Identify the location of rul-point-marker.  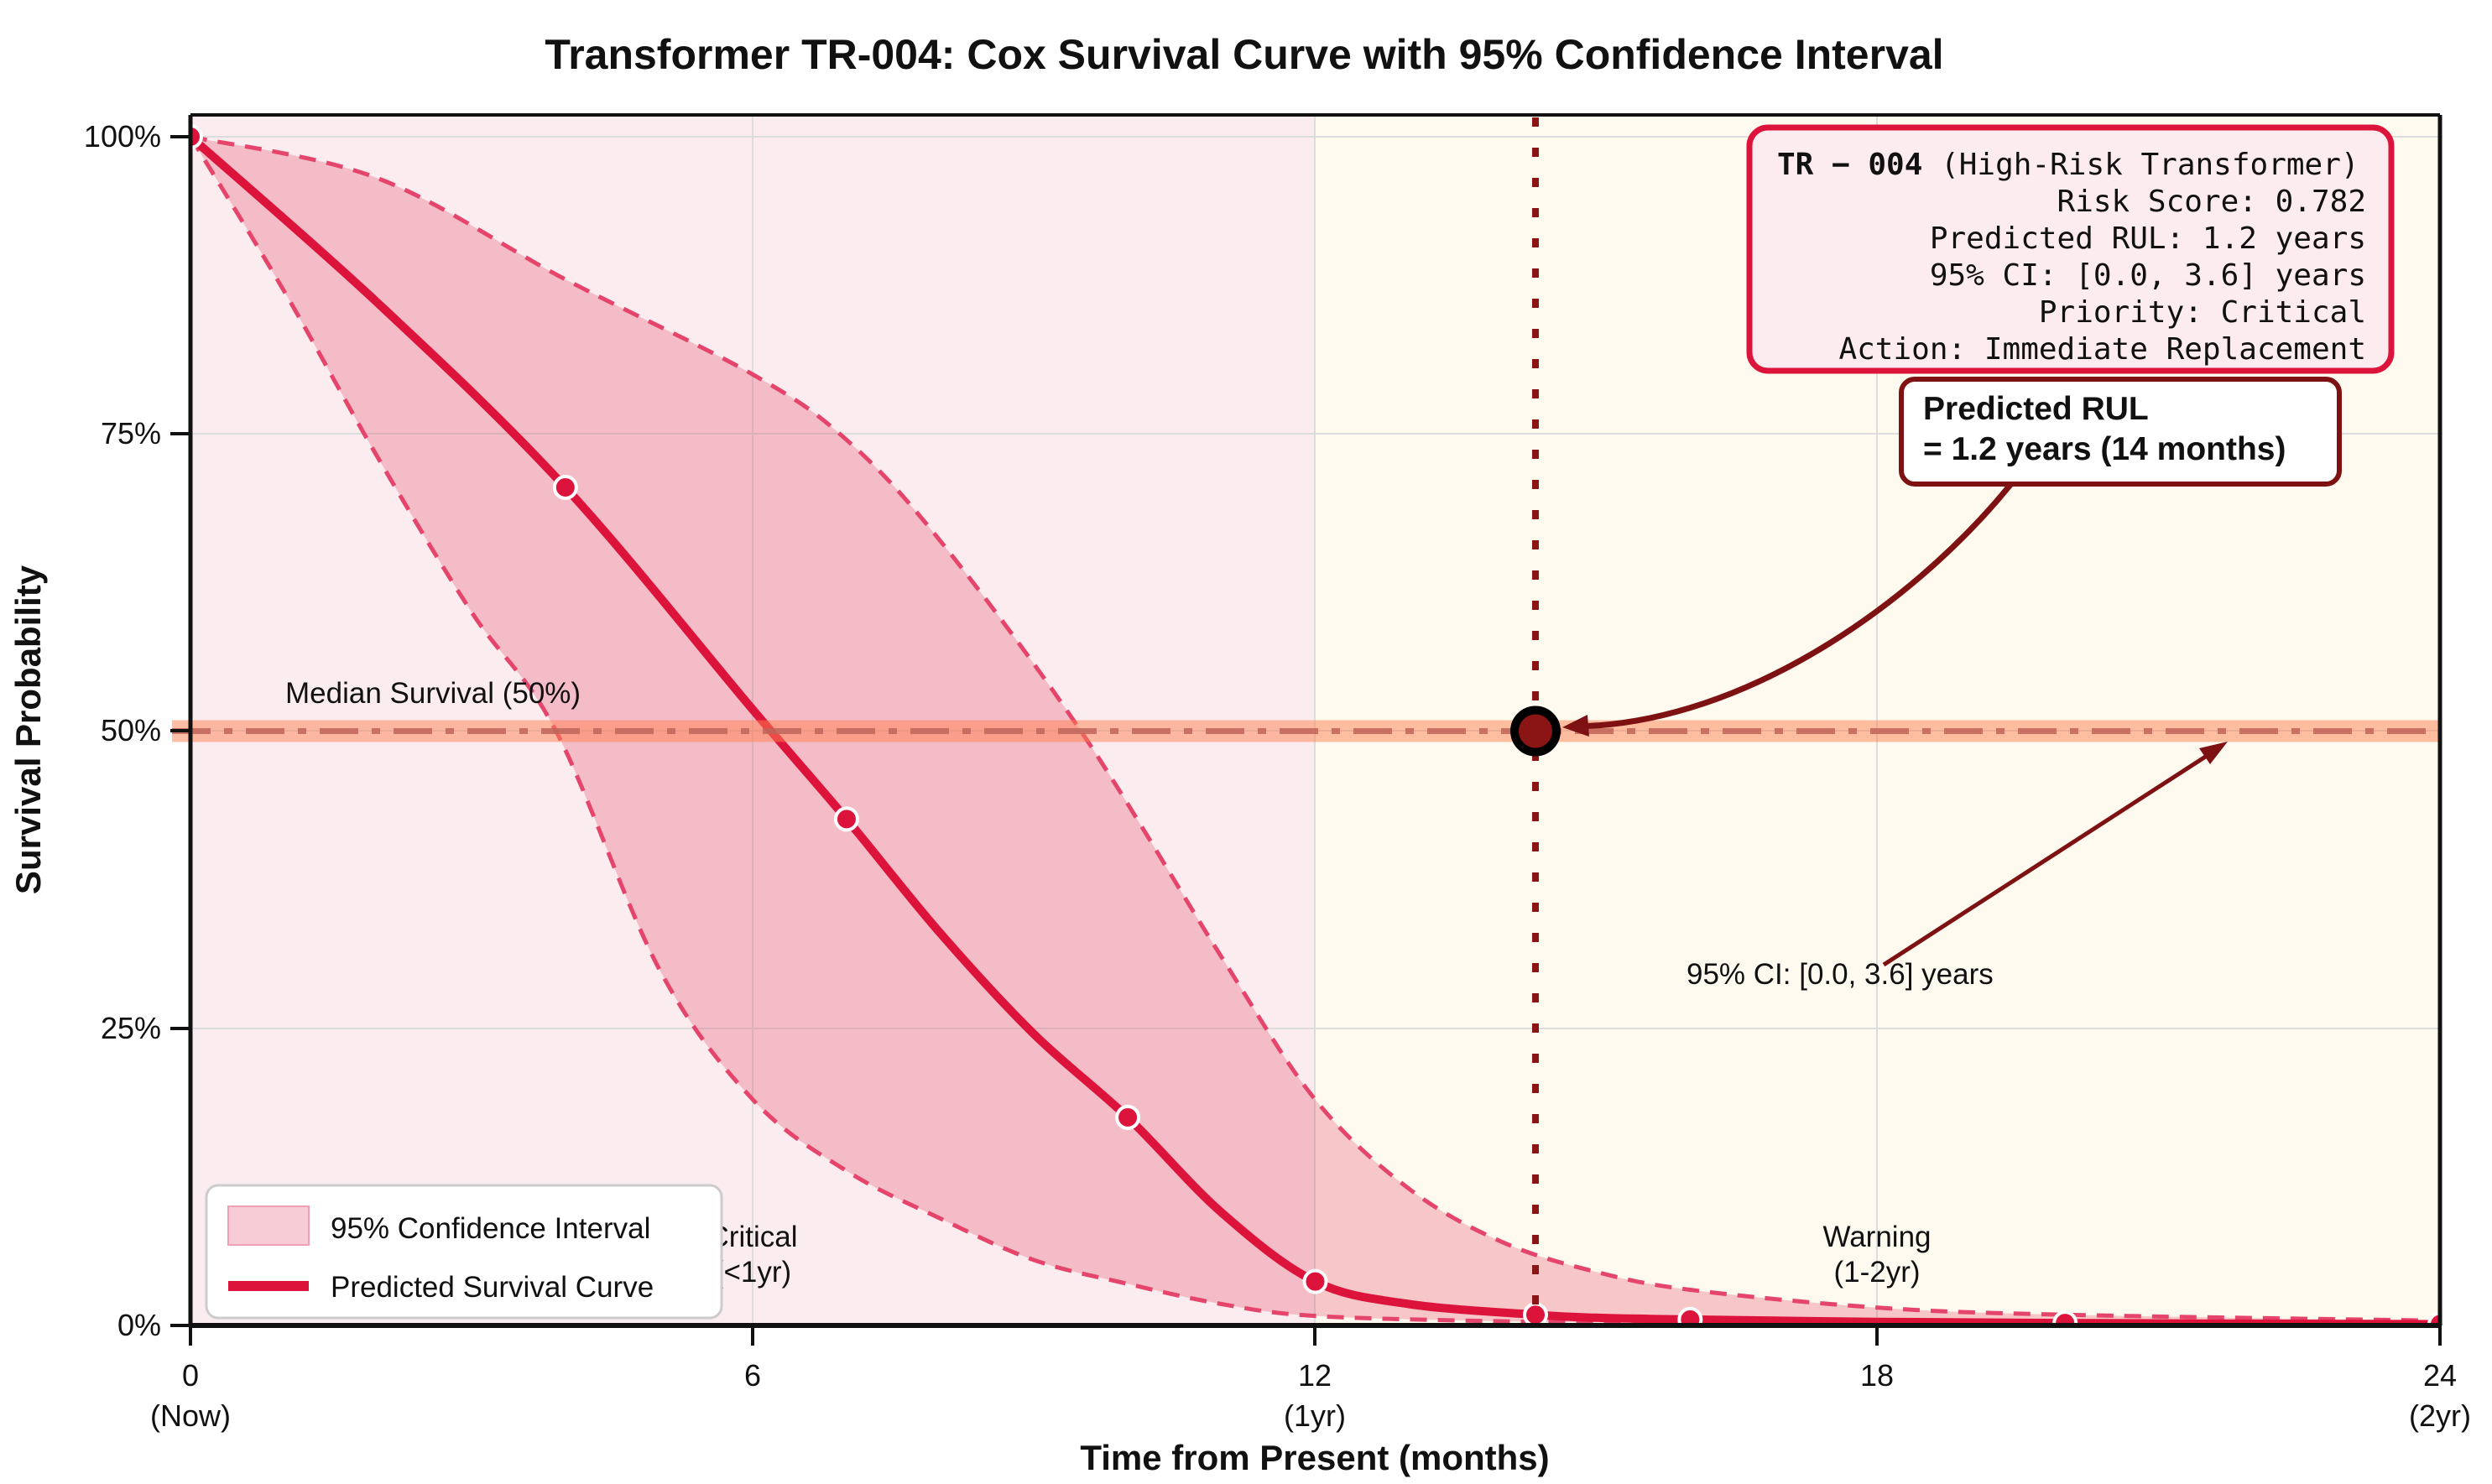
(1535, 731).